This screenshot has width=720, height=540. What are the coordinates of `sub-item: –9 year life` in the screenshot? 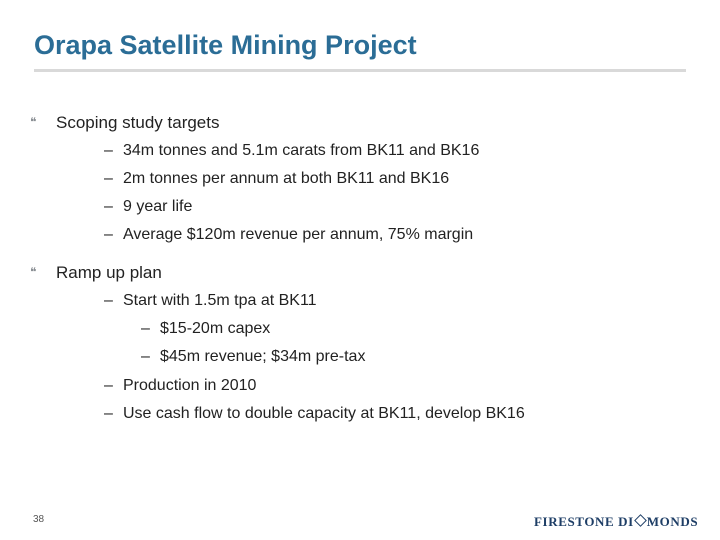 It's located at (148, 207).